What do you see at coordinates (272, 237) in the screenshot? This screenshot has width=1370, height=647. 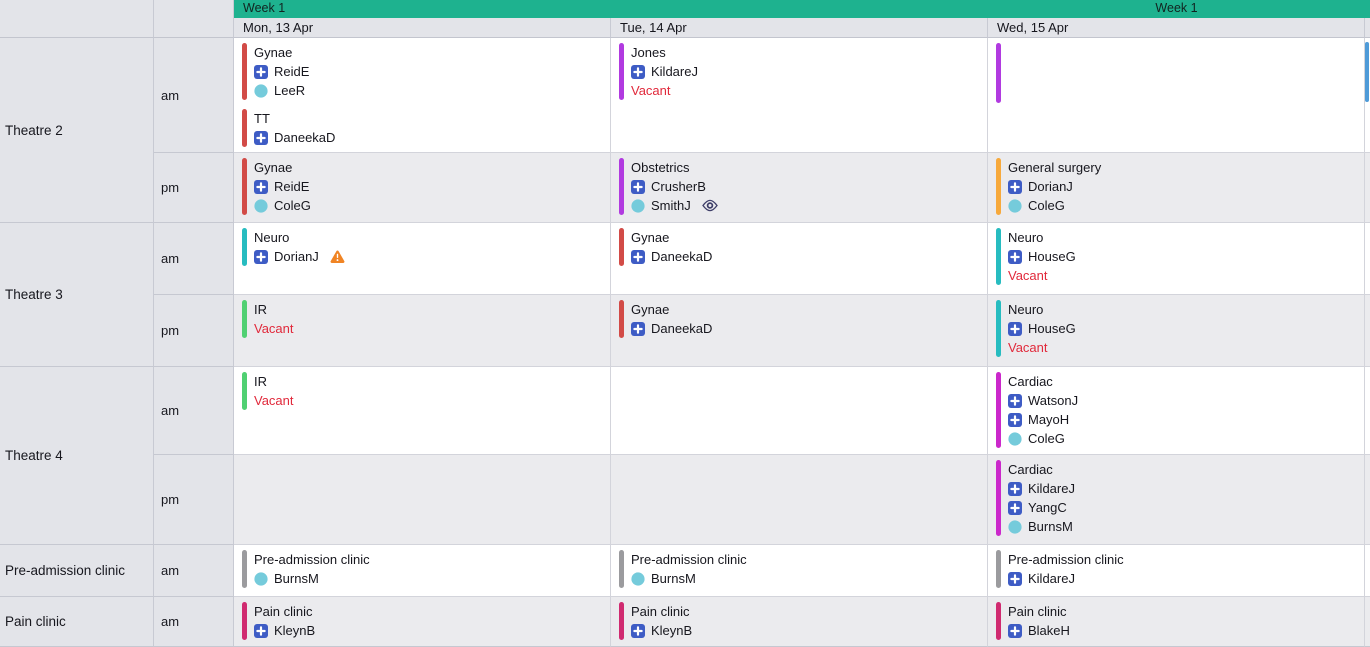 I see `shift-activity: Neuro` at bounding box center [272, 237].